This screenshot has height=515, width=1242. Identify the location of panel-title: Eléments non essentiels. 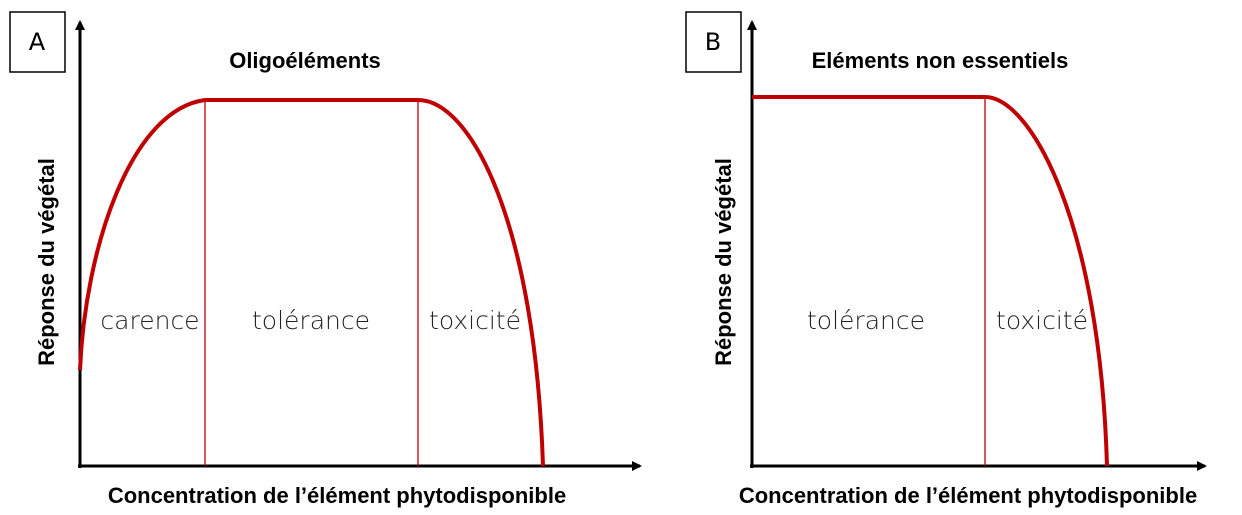
(940, 60).